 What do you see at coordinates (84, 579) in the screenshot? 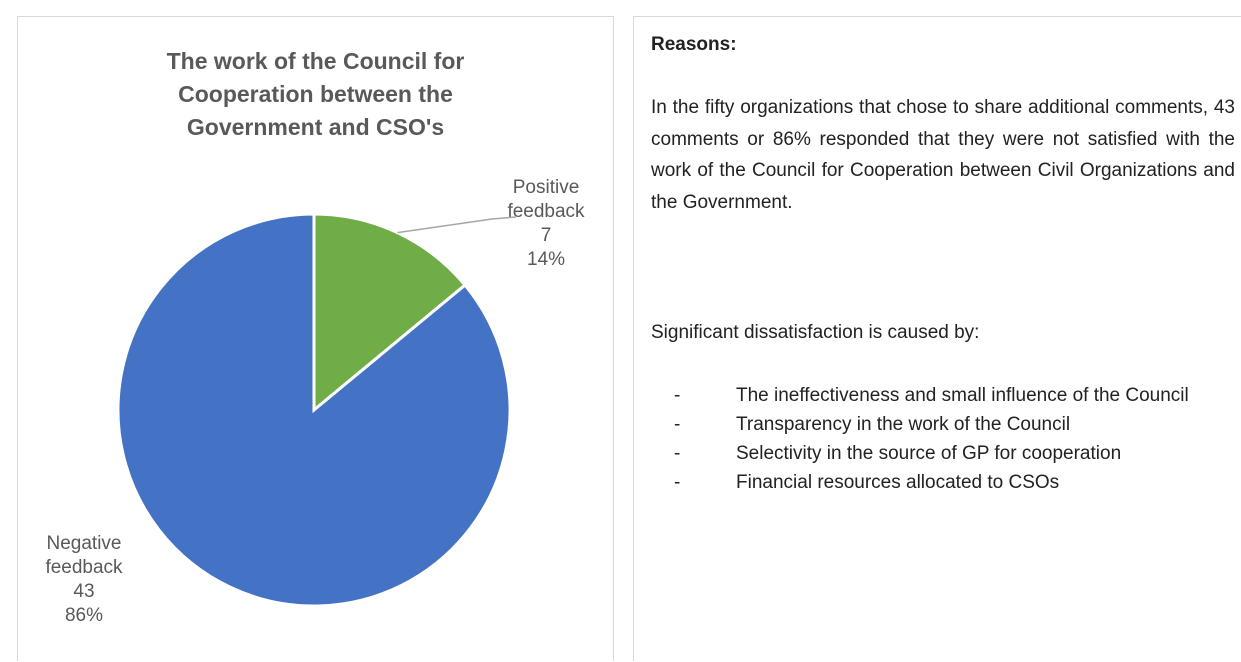
I see `data-label-negative-feedback: Negative feedback 43 86%` at bounding box center [84, 579].